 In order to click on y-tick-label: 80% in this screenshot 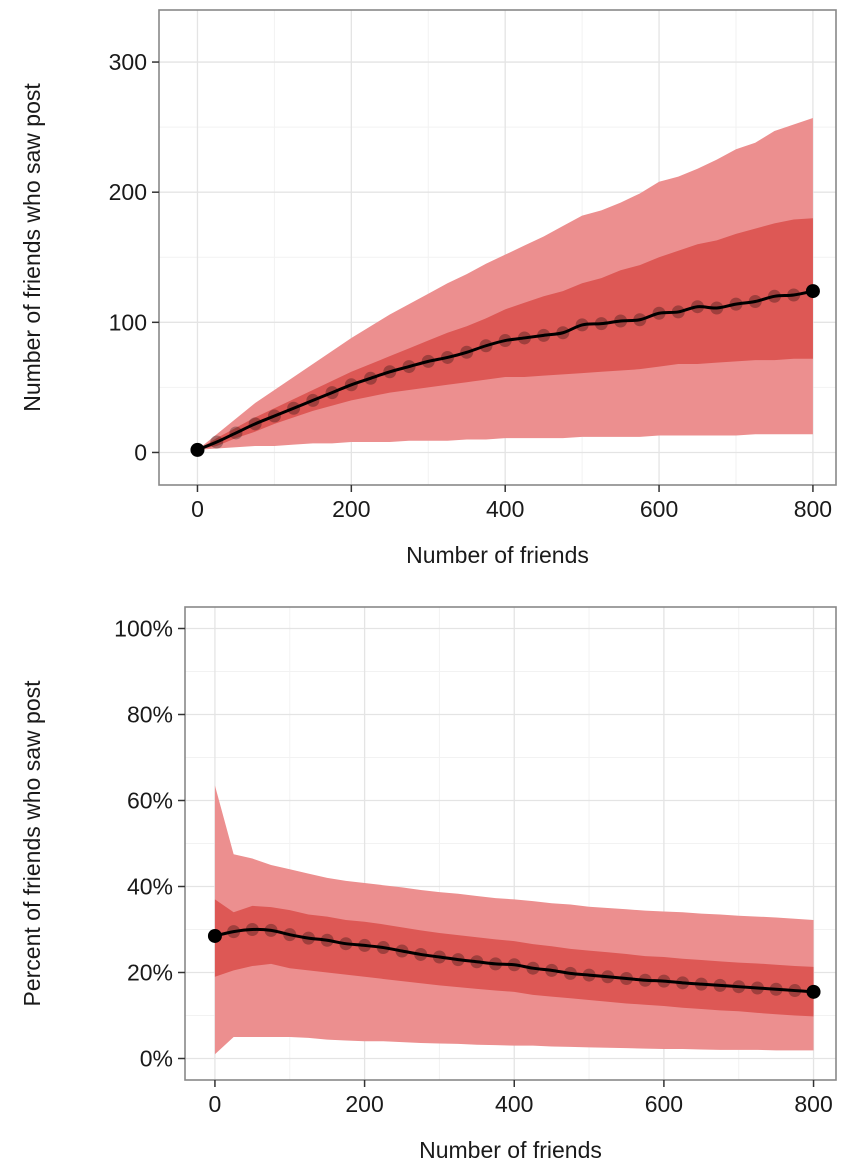, I will do `click(150, 715)`.